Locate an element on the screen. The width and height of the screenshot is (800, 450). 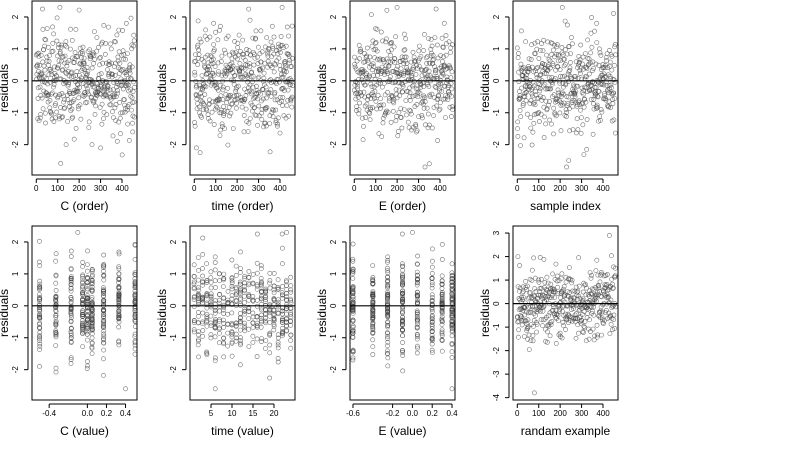
x-tick-label: 100 is located at coordinates (216, 188).